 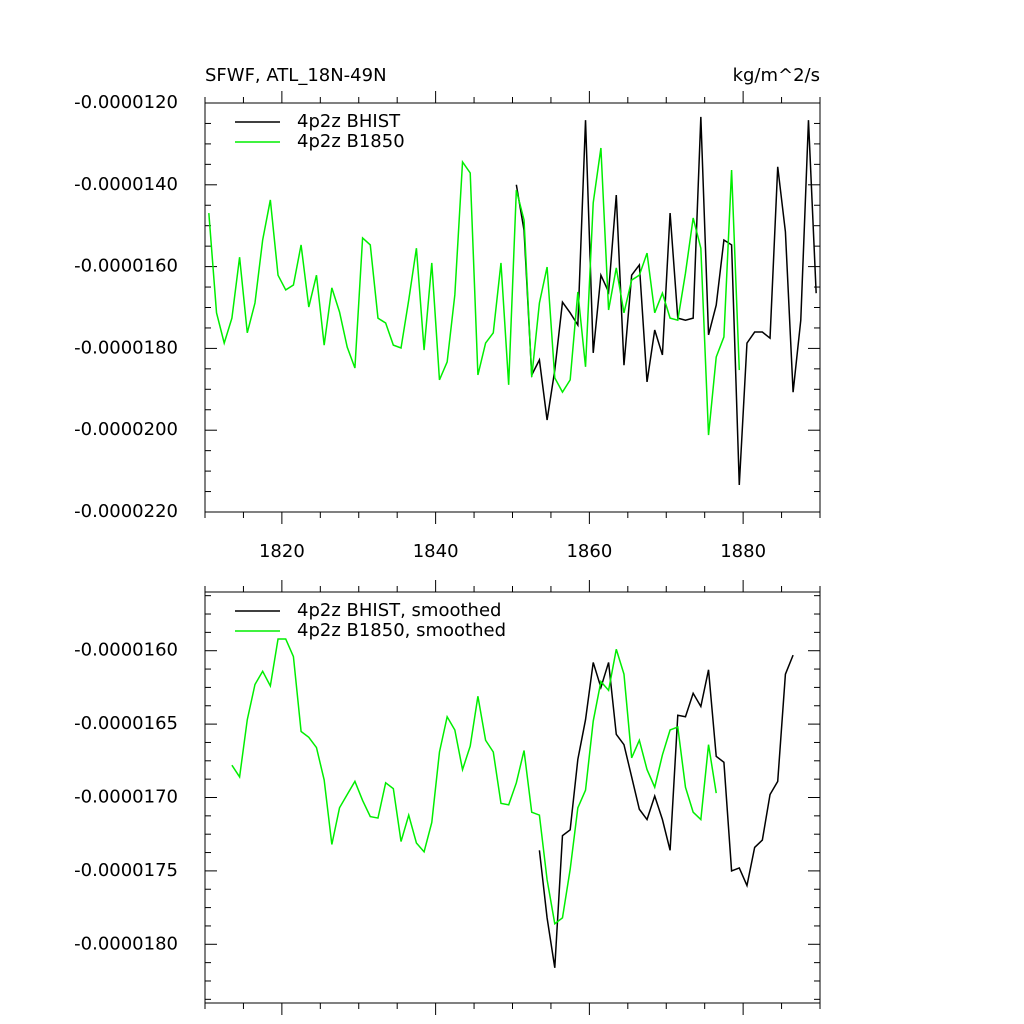 I want to click on legend-label: 4p2z BHIST, so click(x=349, y=121).